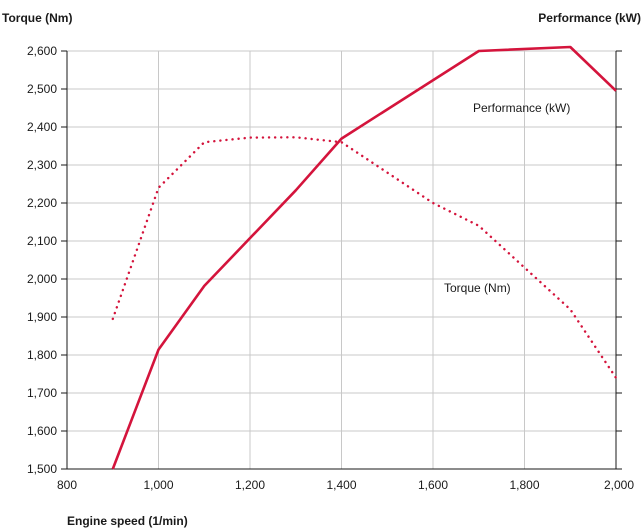  I want to click on y-tick-label: 2,100, so click(42, 241).